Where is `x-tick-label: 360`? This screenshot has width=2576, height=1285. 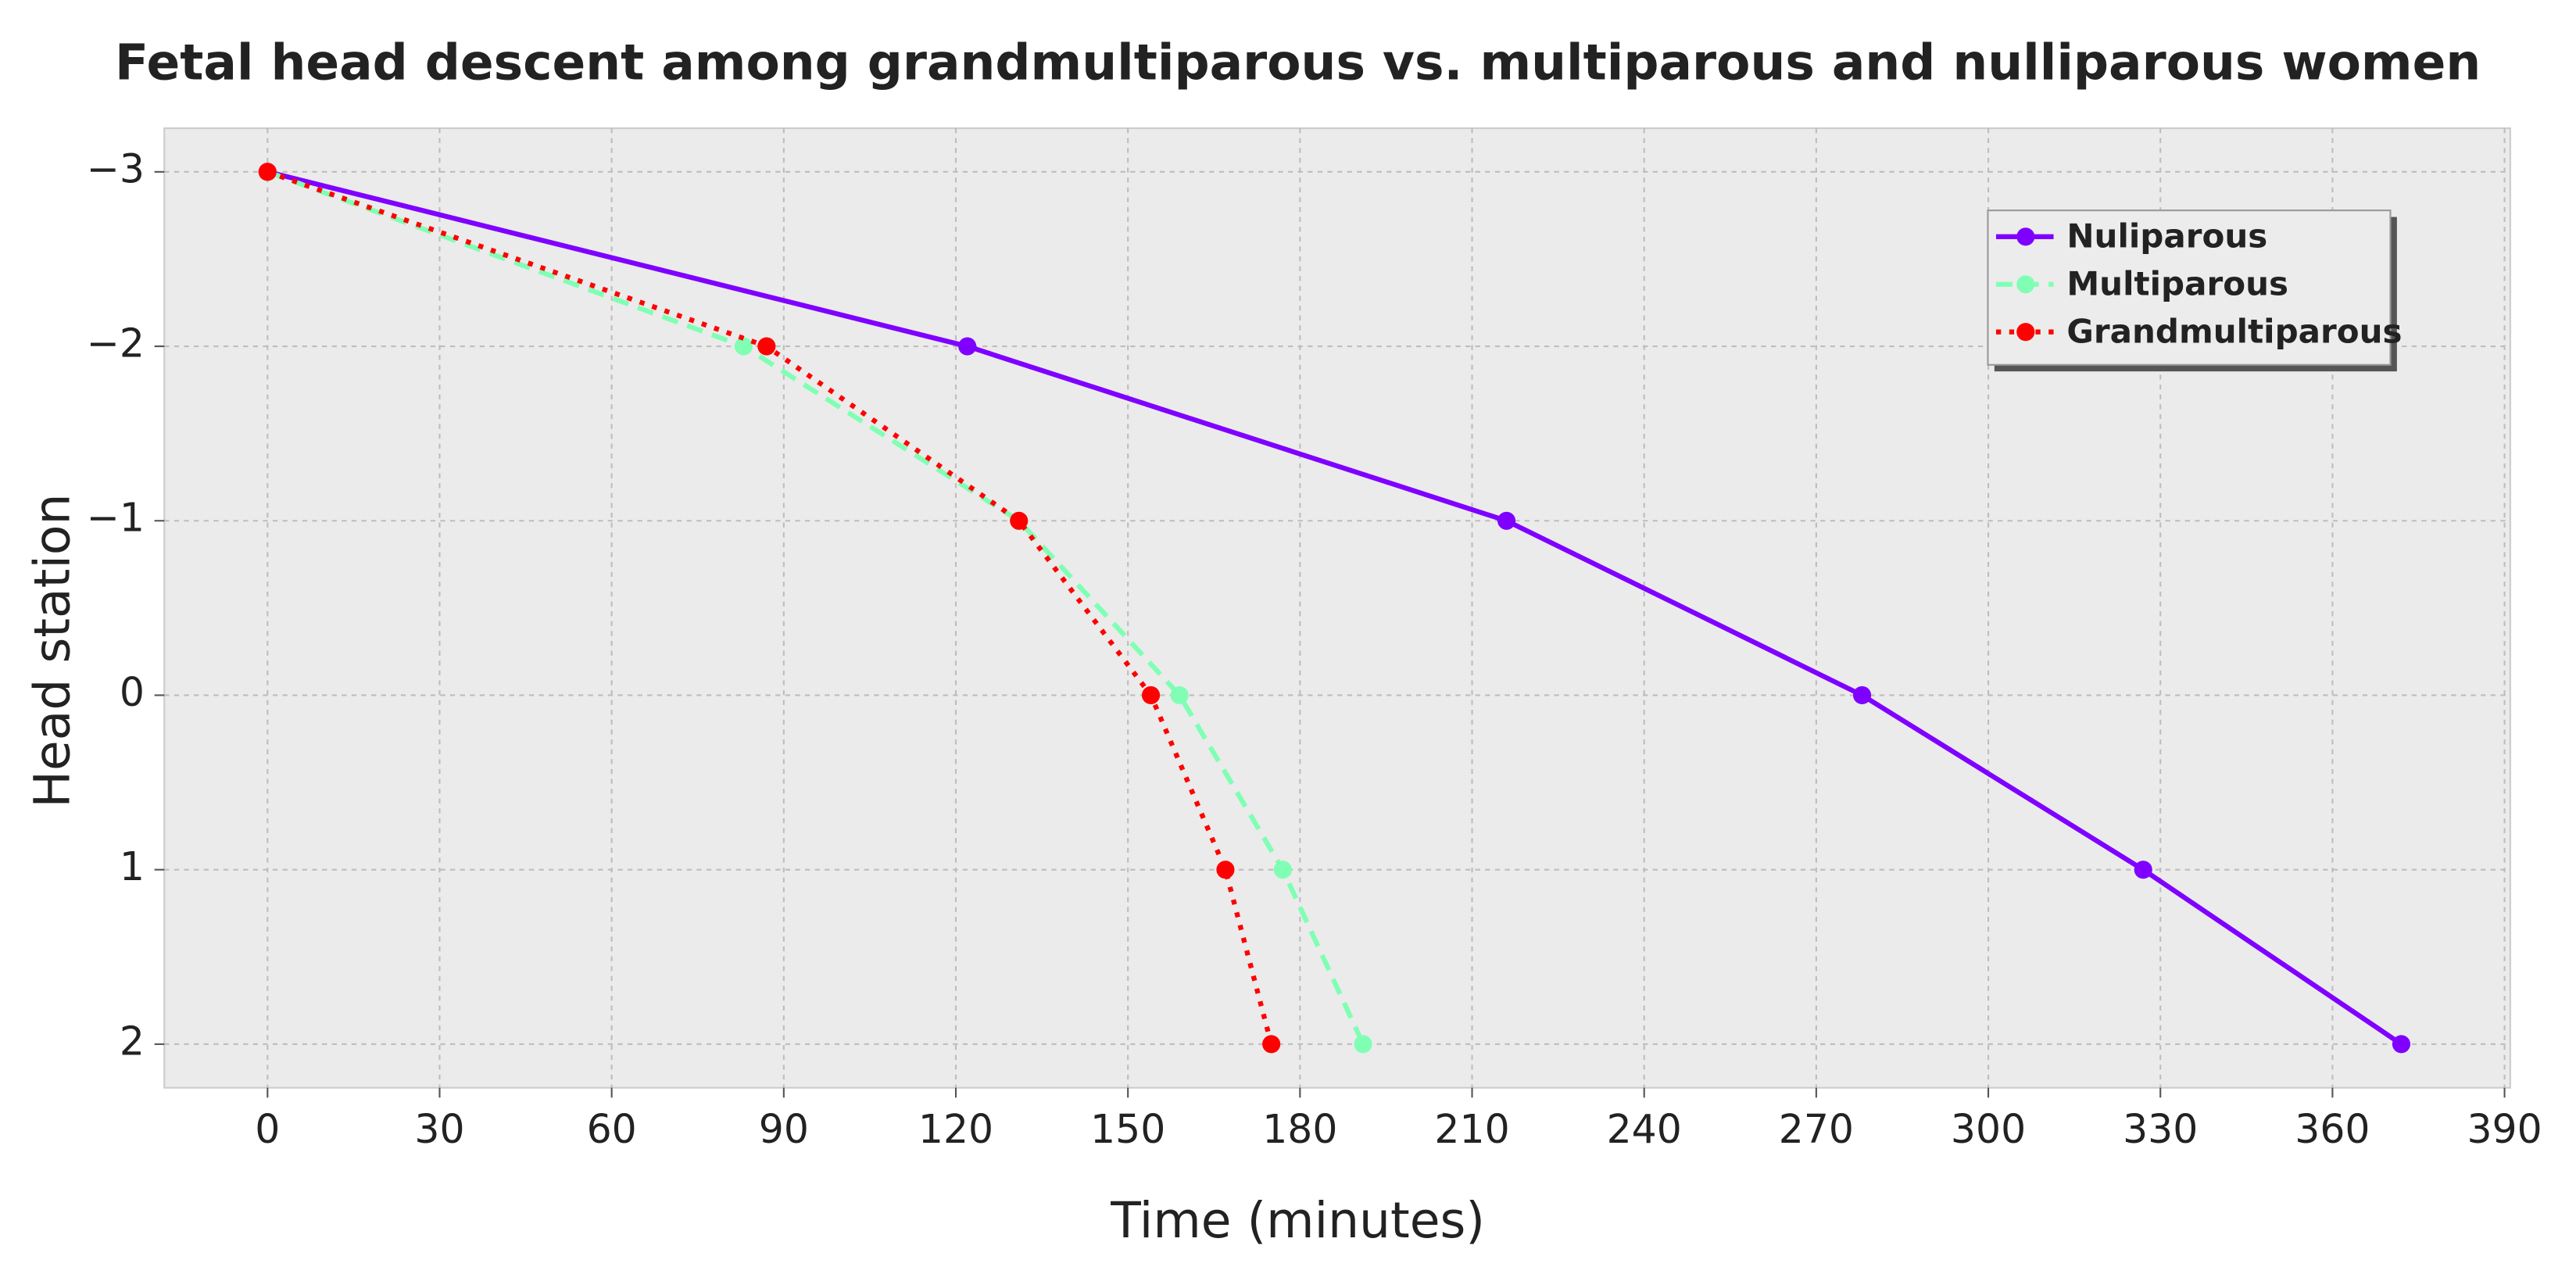
x-tick-label: 360 is located at coordinates (2332, 1129).